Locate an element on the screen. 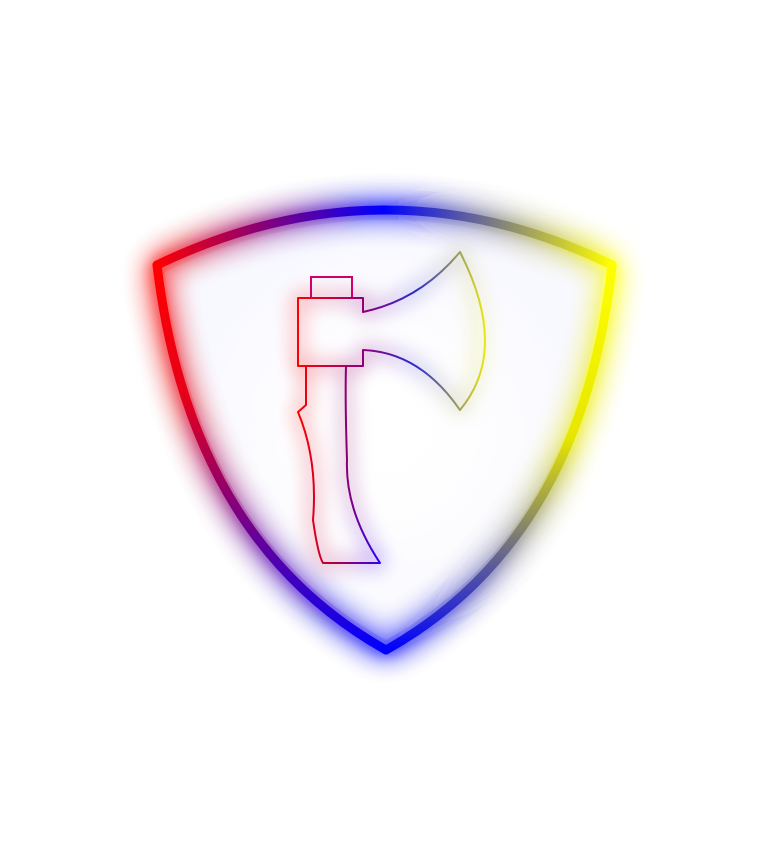 The image size is (772, 859). axe-icon is located at coordinates (391, 407).